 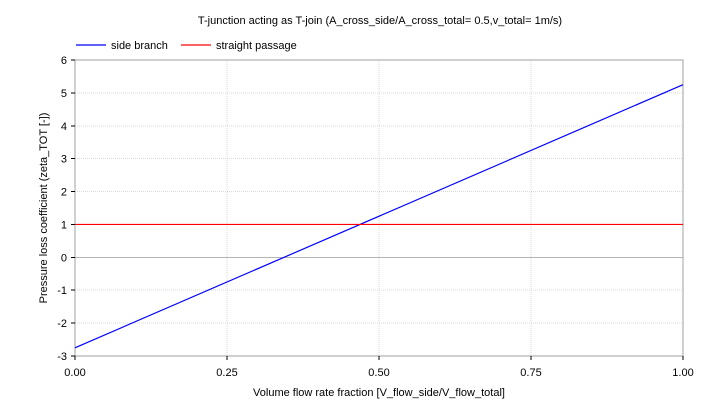 What do you see at coordinates (378, 373) in the screenshot?
I see `x-tick-label: 0.50` at bounding box center [378, 373].